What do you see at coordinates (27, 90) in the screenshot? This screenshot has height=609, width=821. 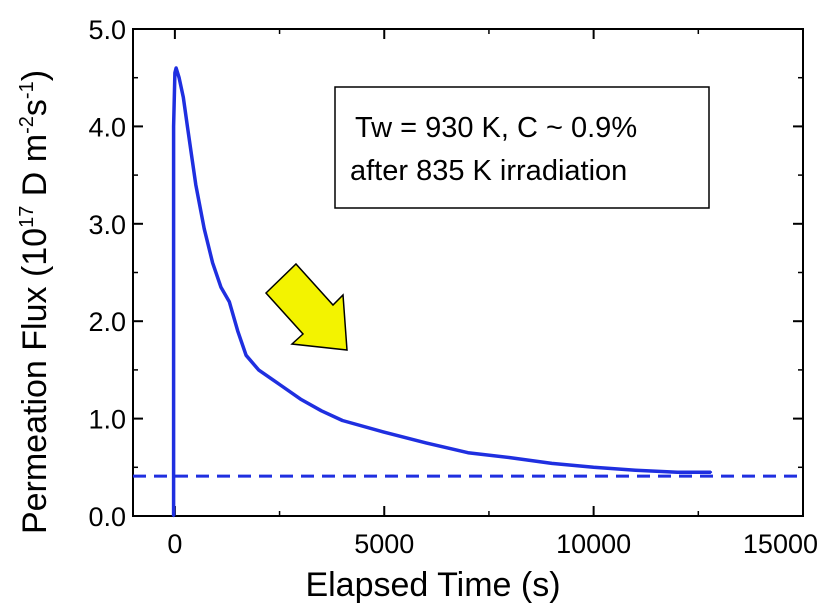 I see `y-title-exp3: -1` at bounding box center [27, 90].